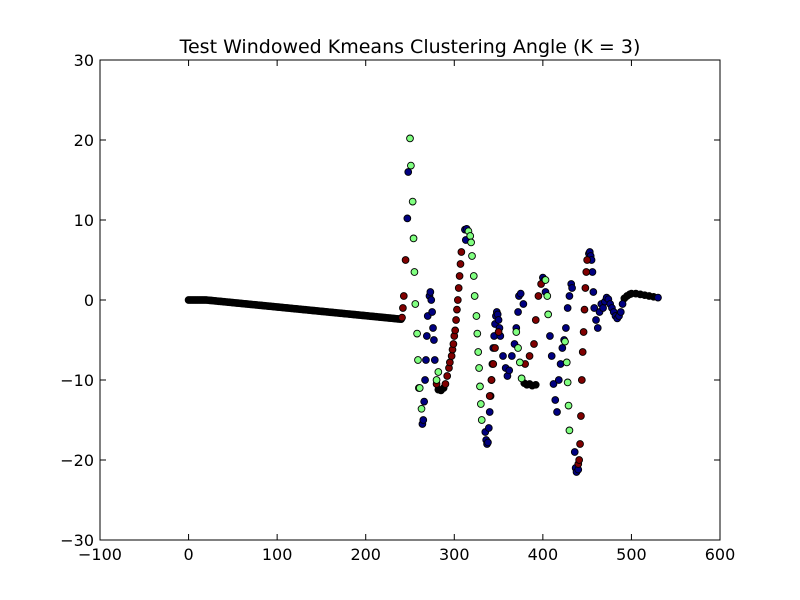 This screenshot has height=600, width=800. What do you see at coordinates (89, 300) in the screenshot?
I see `y-tick-label: 0` at bounding box center [89, 300].